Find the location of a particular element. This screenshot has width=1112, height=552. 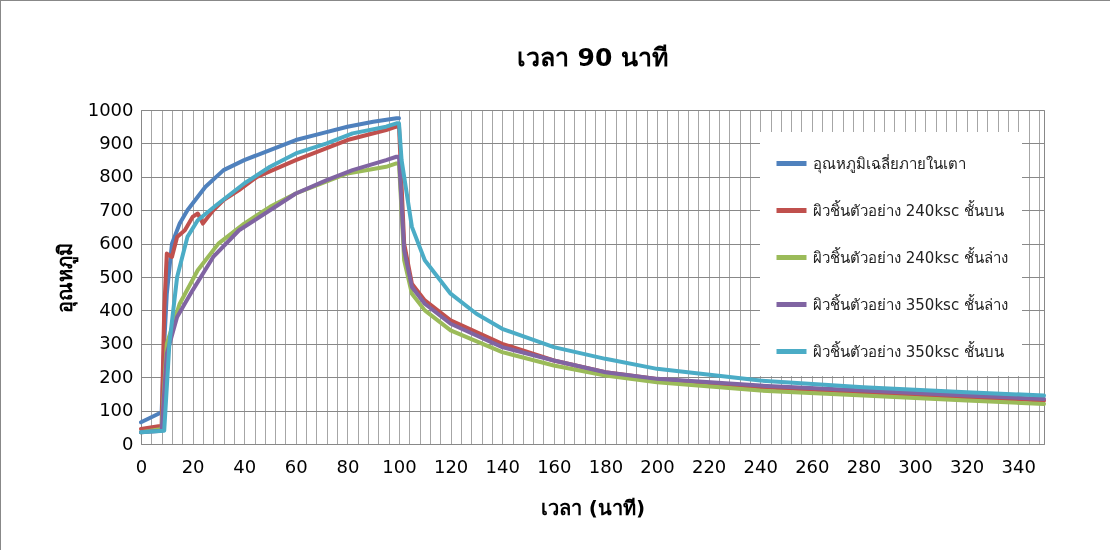

x-tick-label: 180 is located at coordinates (606, 466).